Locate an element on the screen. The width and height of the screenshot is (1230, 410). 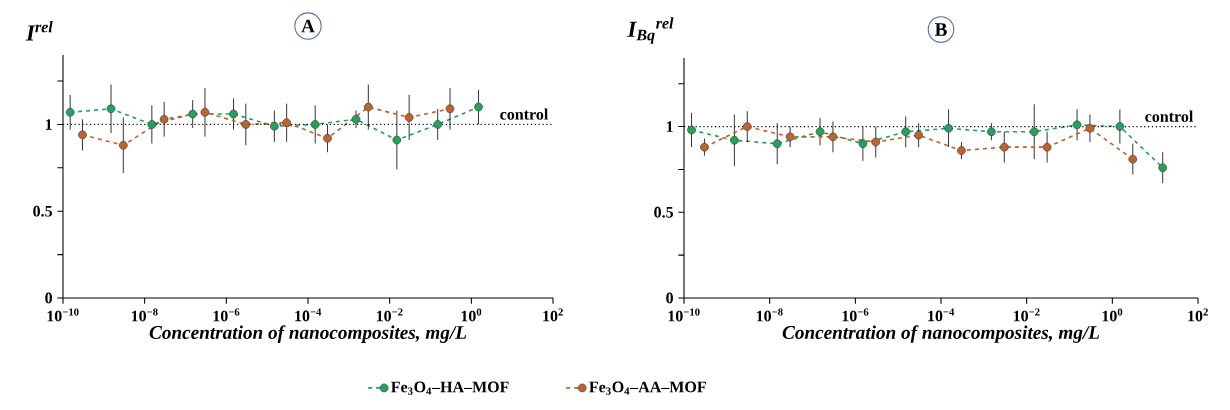
y-axis-title: I$_{Bq}$rel is located at coordinates (650, 30).